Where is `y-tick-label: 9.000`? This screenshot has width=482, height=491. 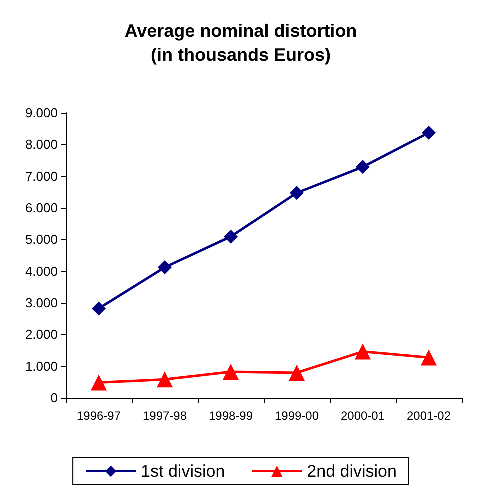
y-tick-label: 9.000 is located at coordinates (41, 113).